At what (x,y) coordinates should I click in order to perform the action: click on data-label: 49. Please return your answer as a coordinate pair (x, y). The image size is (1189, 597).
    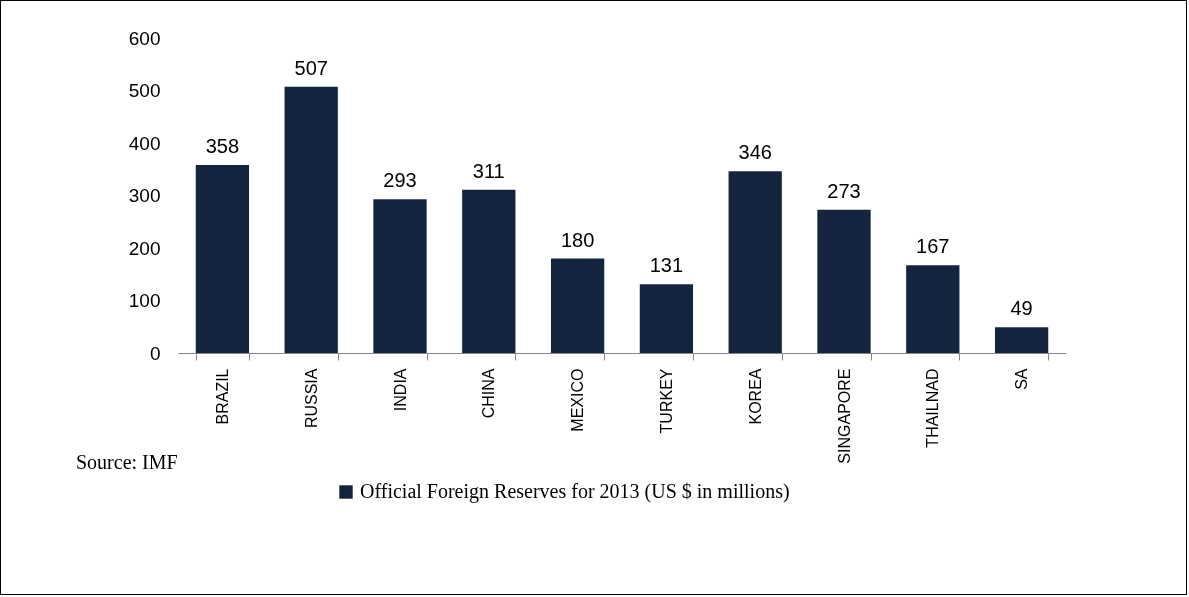
    Looking at the image, I should click on (1021, 308).